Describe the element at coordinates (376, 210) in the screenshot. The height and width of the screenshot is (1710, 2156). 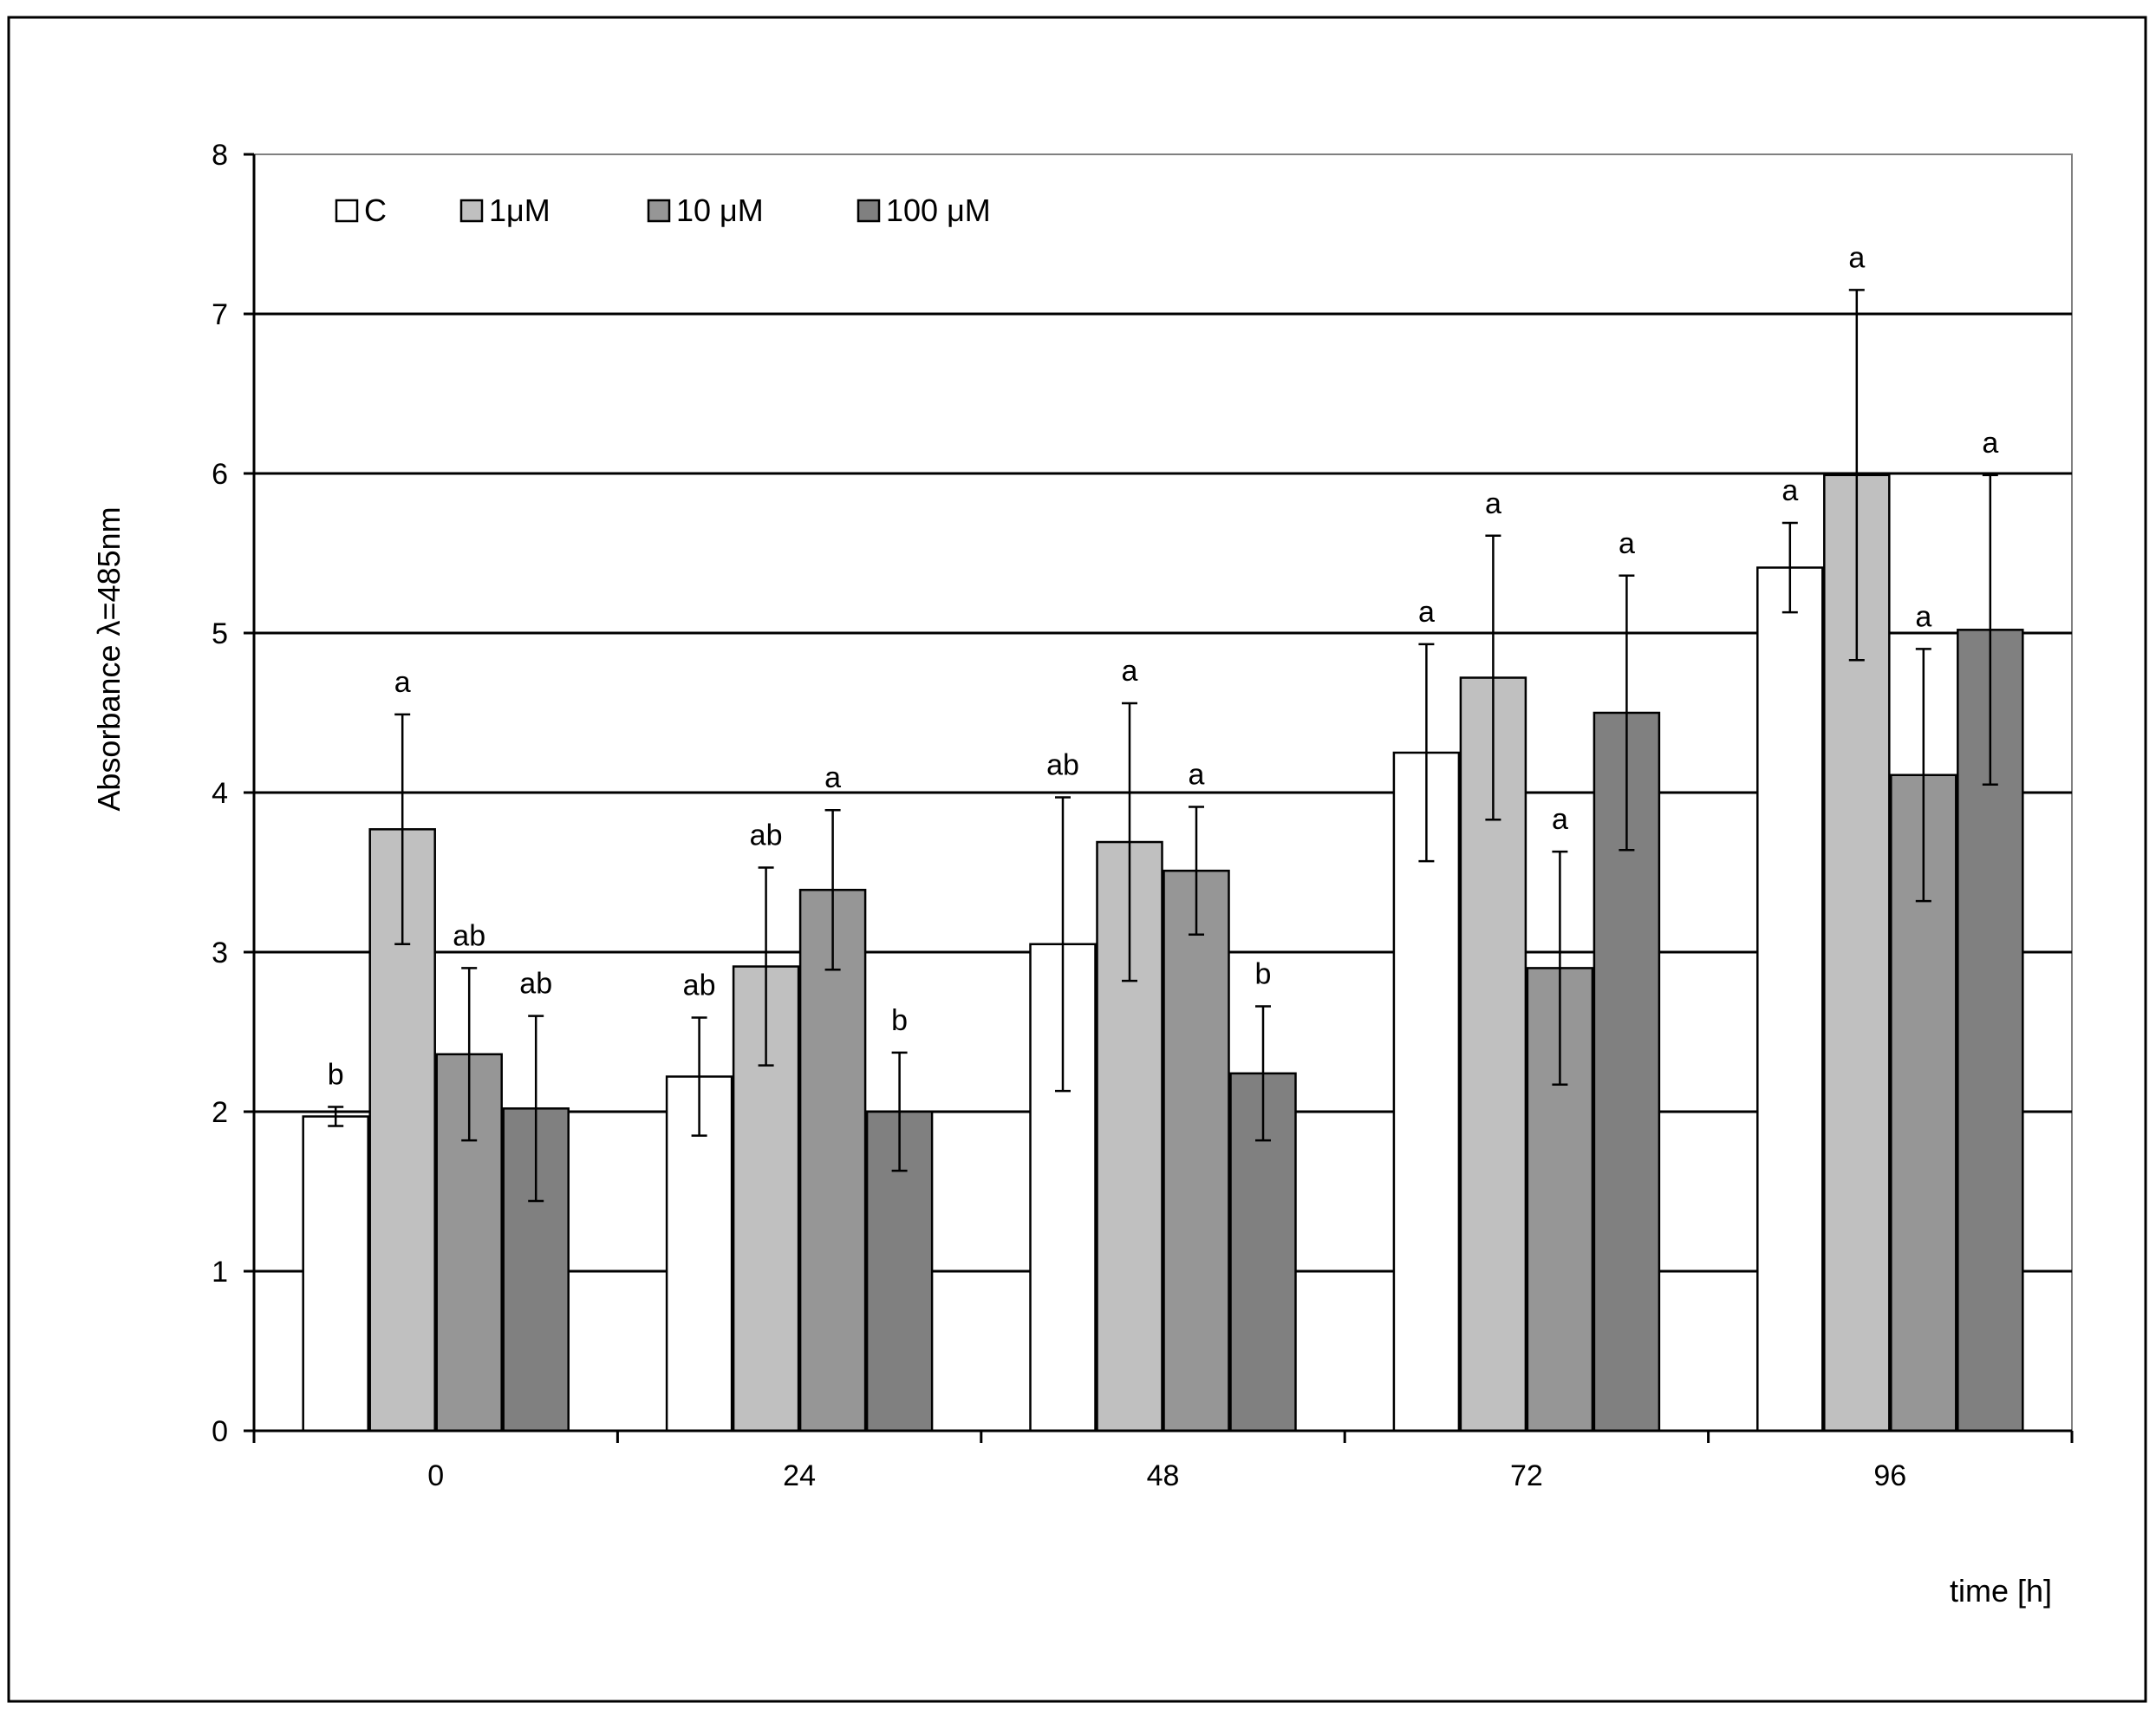
I see `legend-label-0: C` at that location.